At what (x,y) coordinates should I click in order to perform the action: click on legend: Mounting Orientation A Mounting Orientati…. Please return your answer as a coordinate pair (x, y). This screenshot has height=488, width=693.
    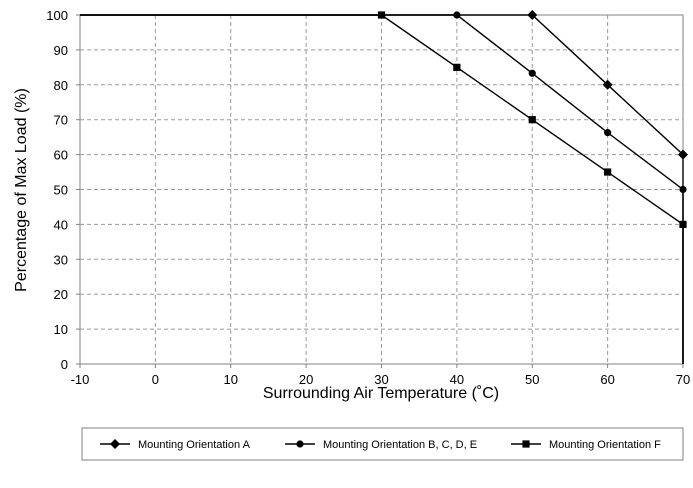
    Looking at the image, I should click on (380, 445).